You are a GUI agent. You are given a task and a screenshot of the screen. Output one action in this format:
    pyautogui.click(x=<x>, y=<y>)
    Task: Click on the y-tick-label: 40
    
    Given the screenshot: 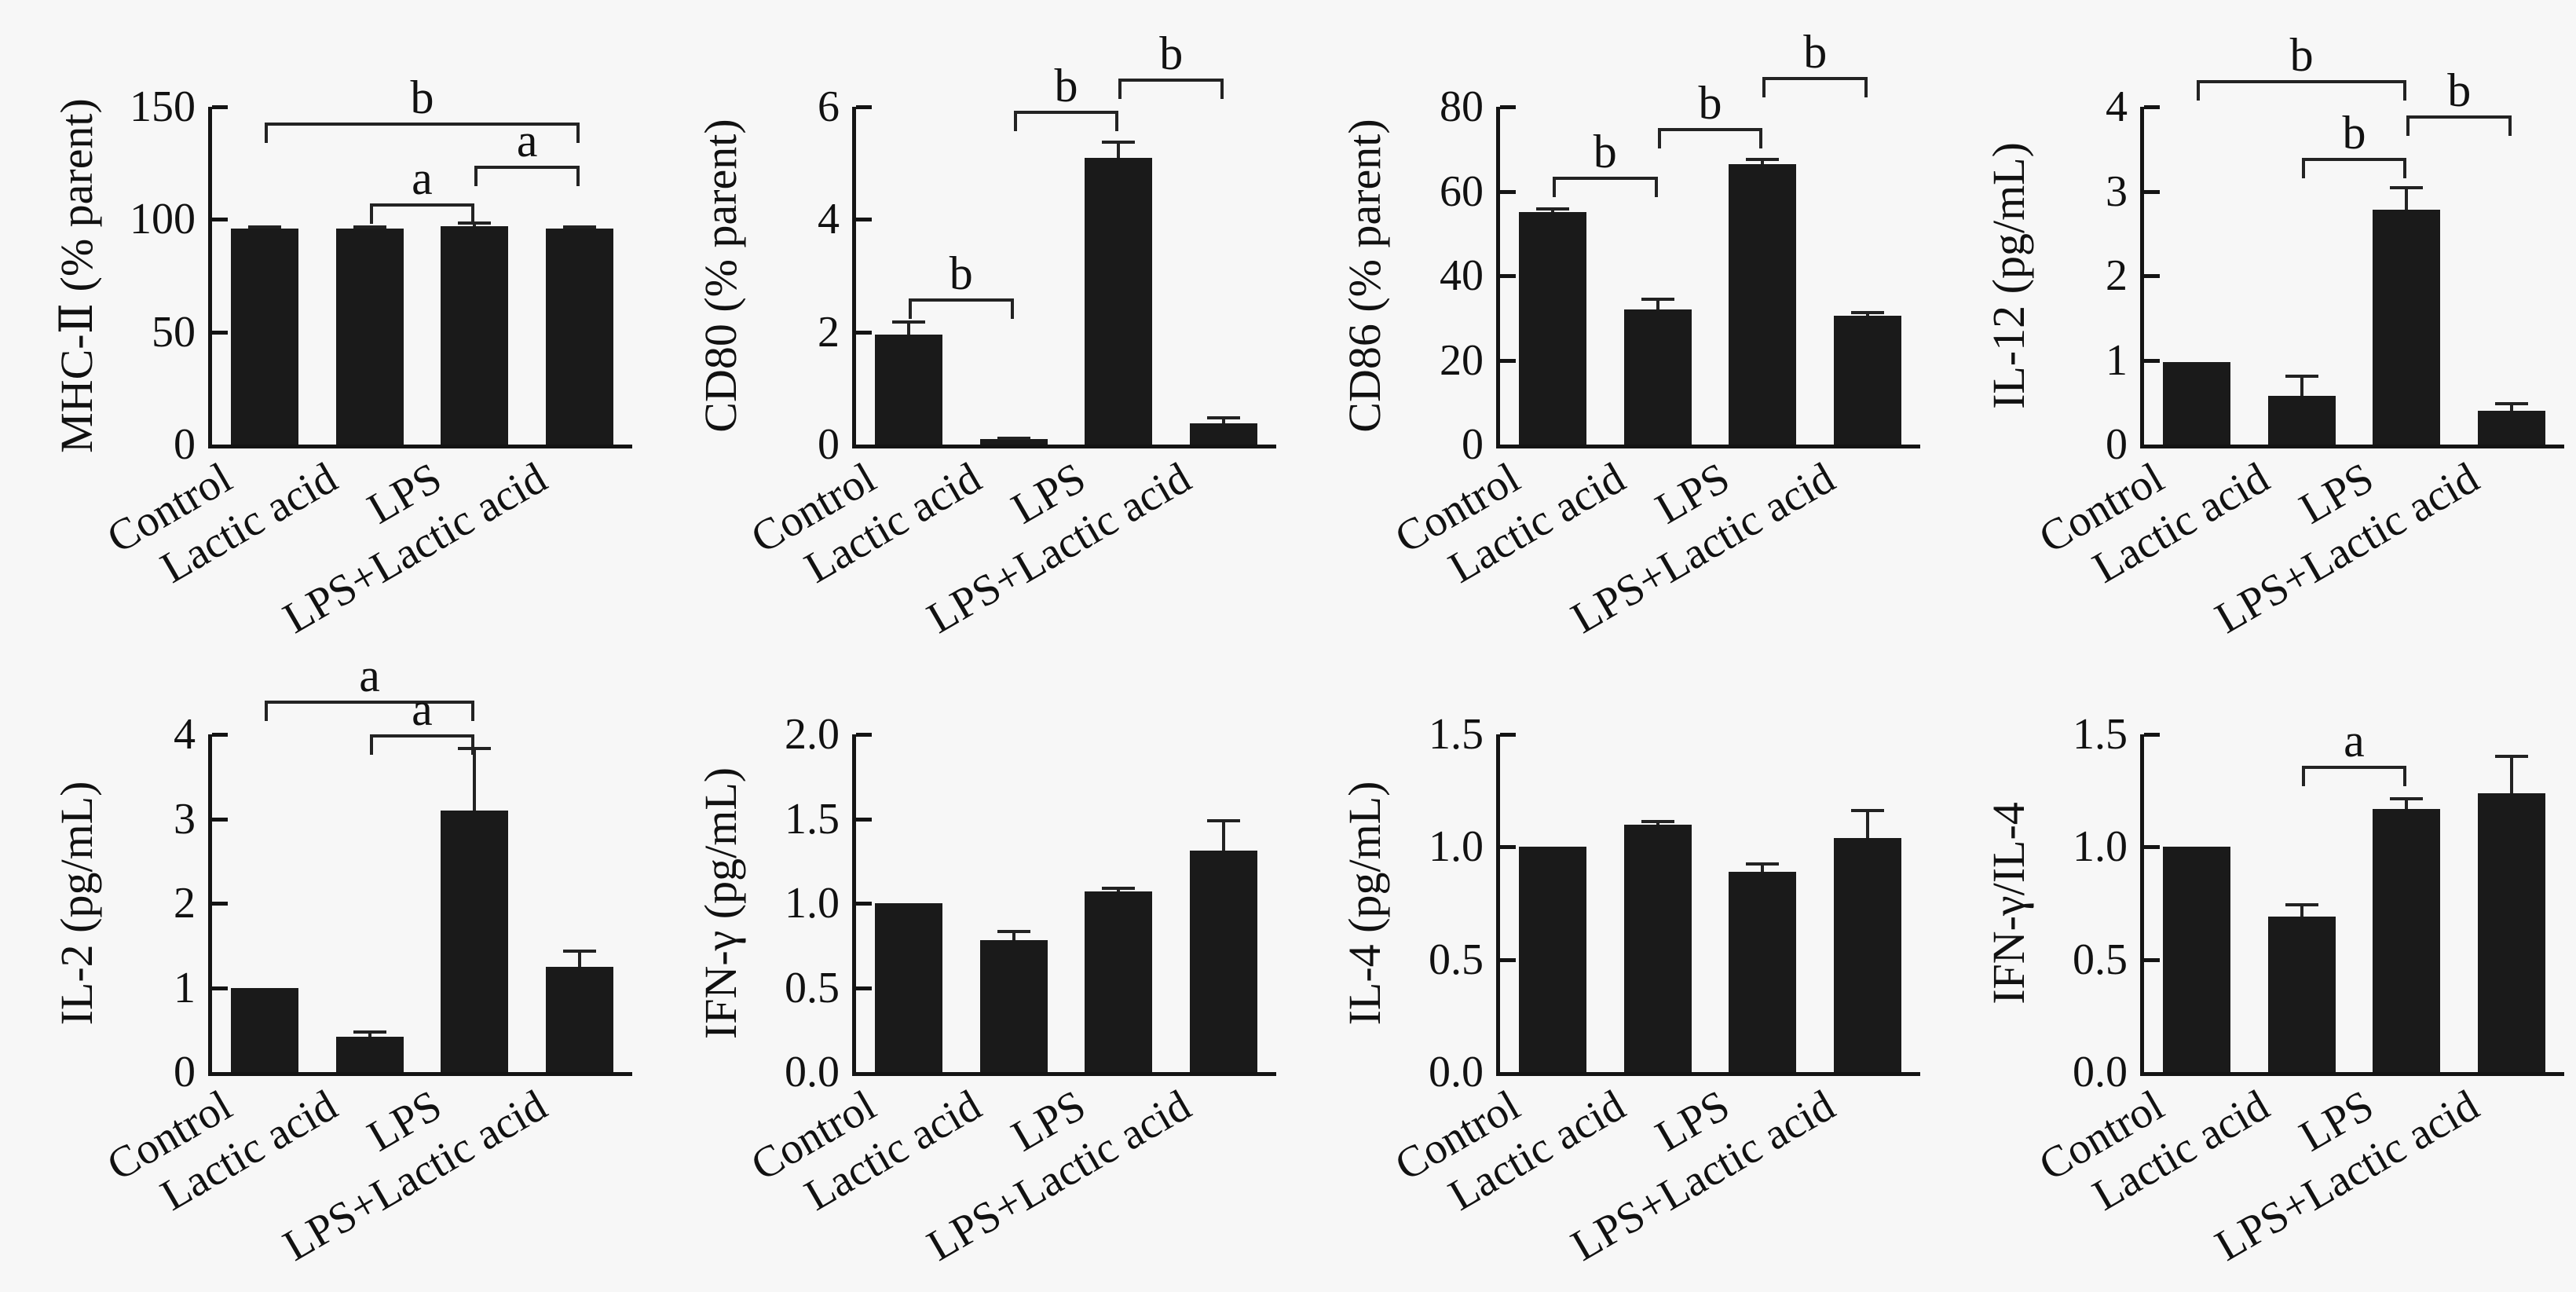 What is the action you would take?
    pyautogui.click(x=1462, y=275)
    